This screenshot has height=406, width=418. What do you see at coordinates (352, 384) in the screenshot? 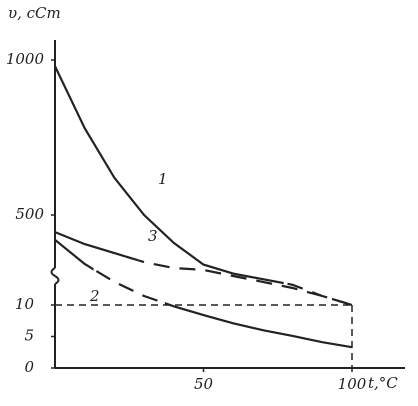
I see `x-tick-label: 100` at bounding box center [352, 384].